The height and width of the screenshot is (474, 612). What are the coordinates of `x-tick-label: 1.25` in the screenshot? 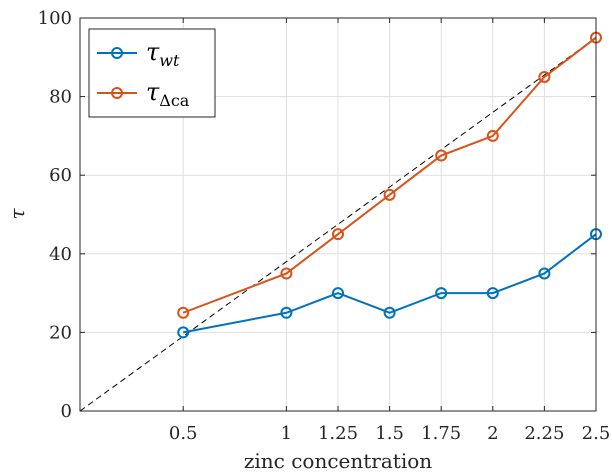 It's located at (338, 433).